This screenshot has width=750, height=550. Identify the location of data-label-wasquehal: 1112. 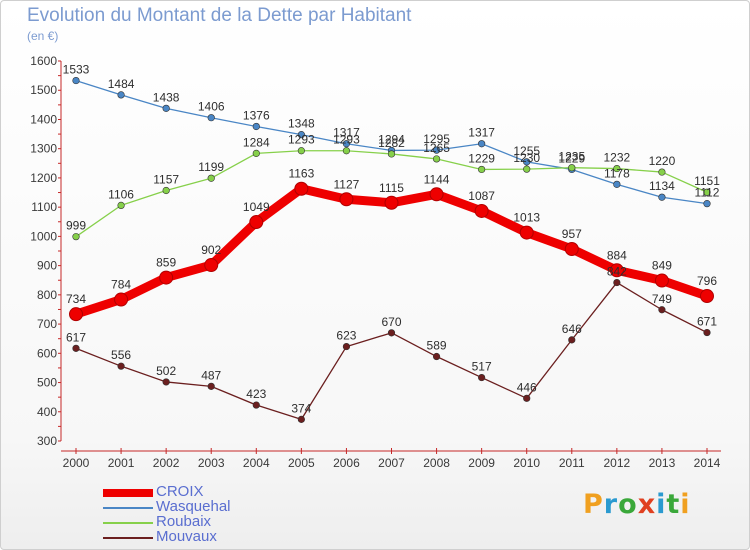
(707, 193).